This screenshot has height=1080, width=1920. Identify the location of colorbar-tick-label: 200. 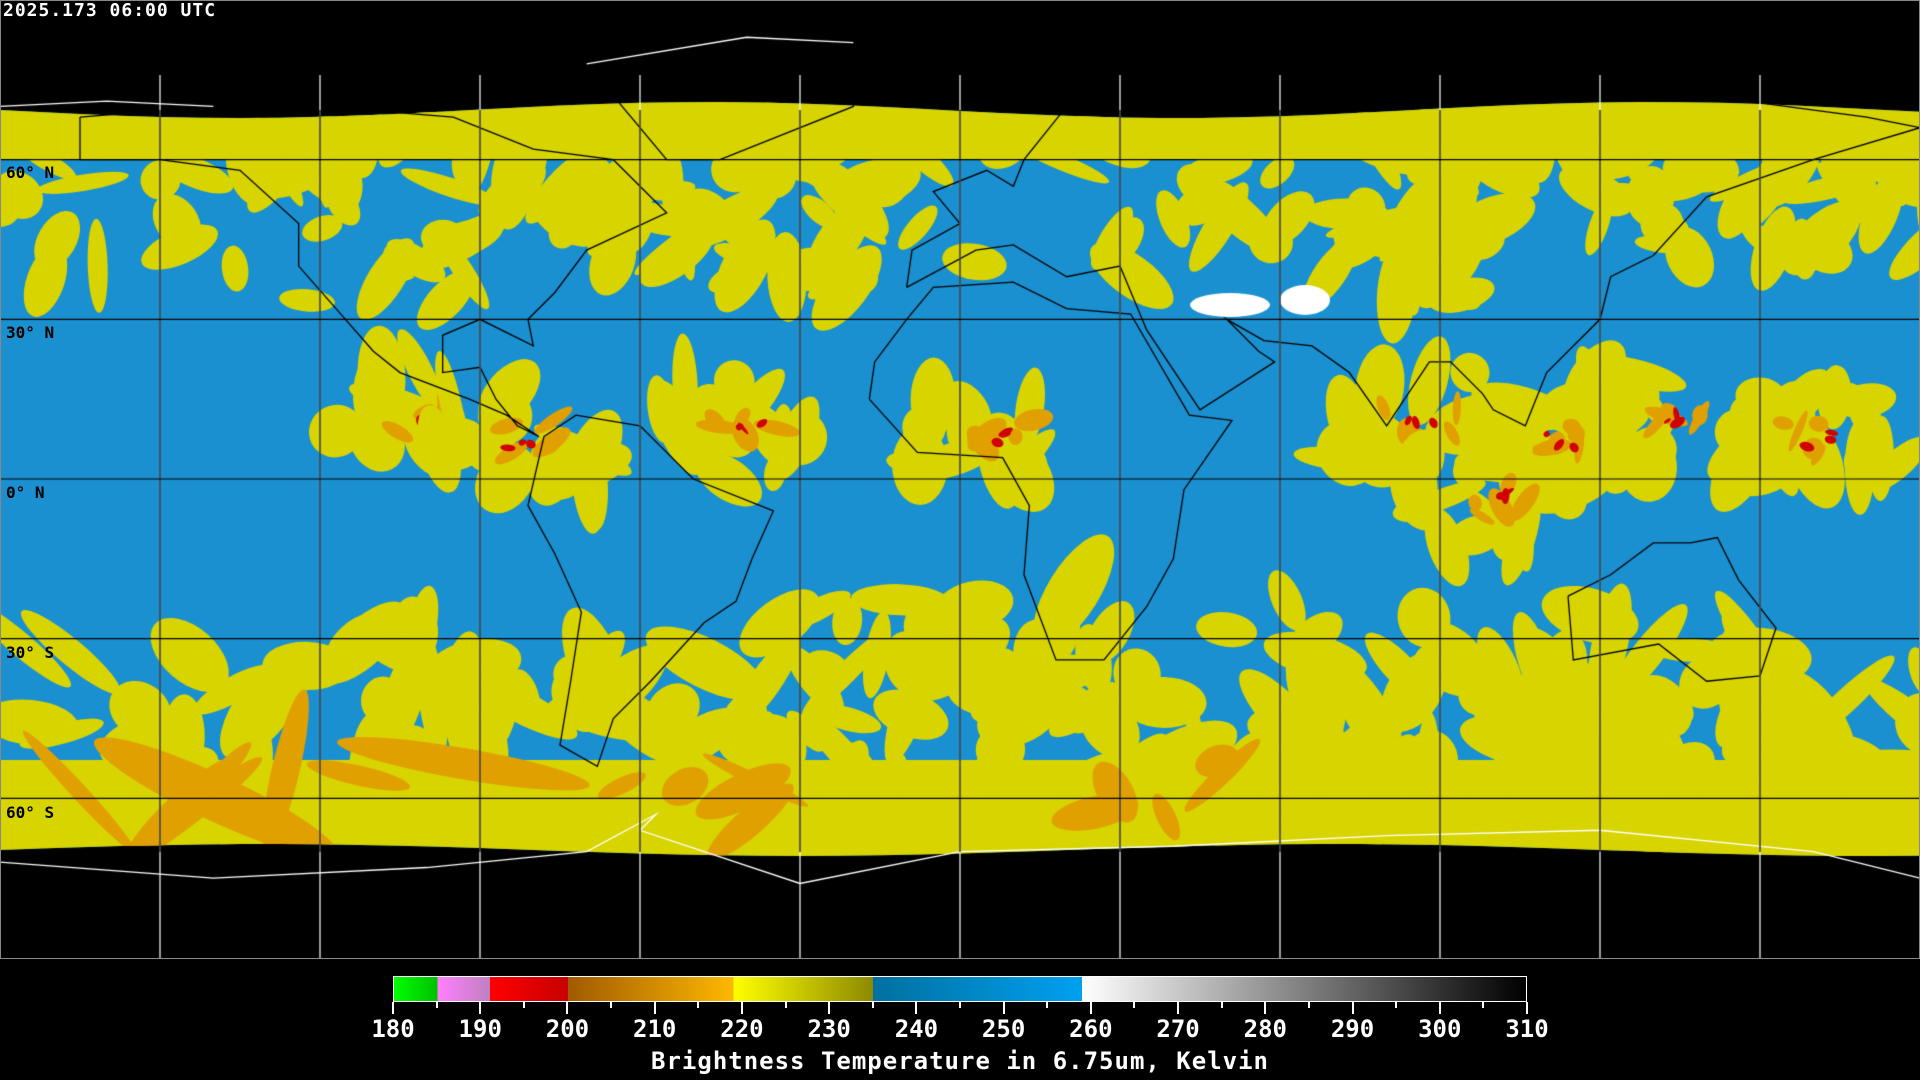
(567, 1029).